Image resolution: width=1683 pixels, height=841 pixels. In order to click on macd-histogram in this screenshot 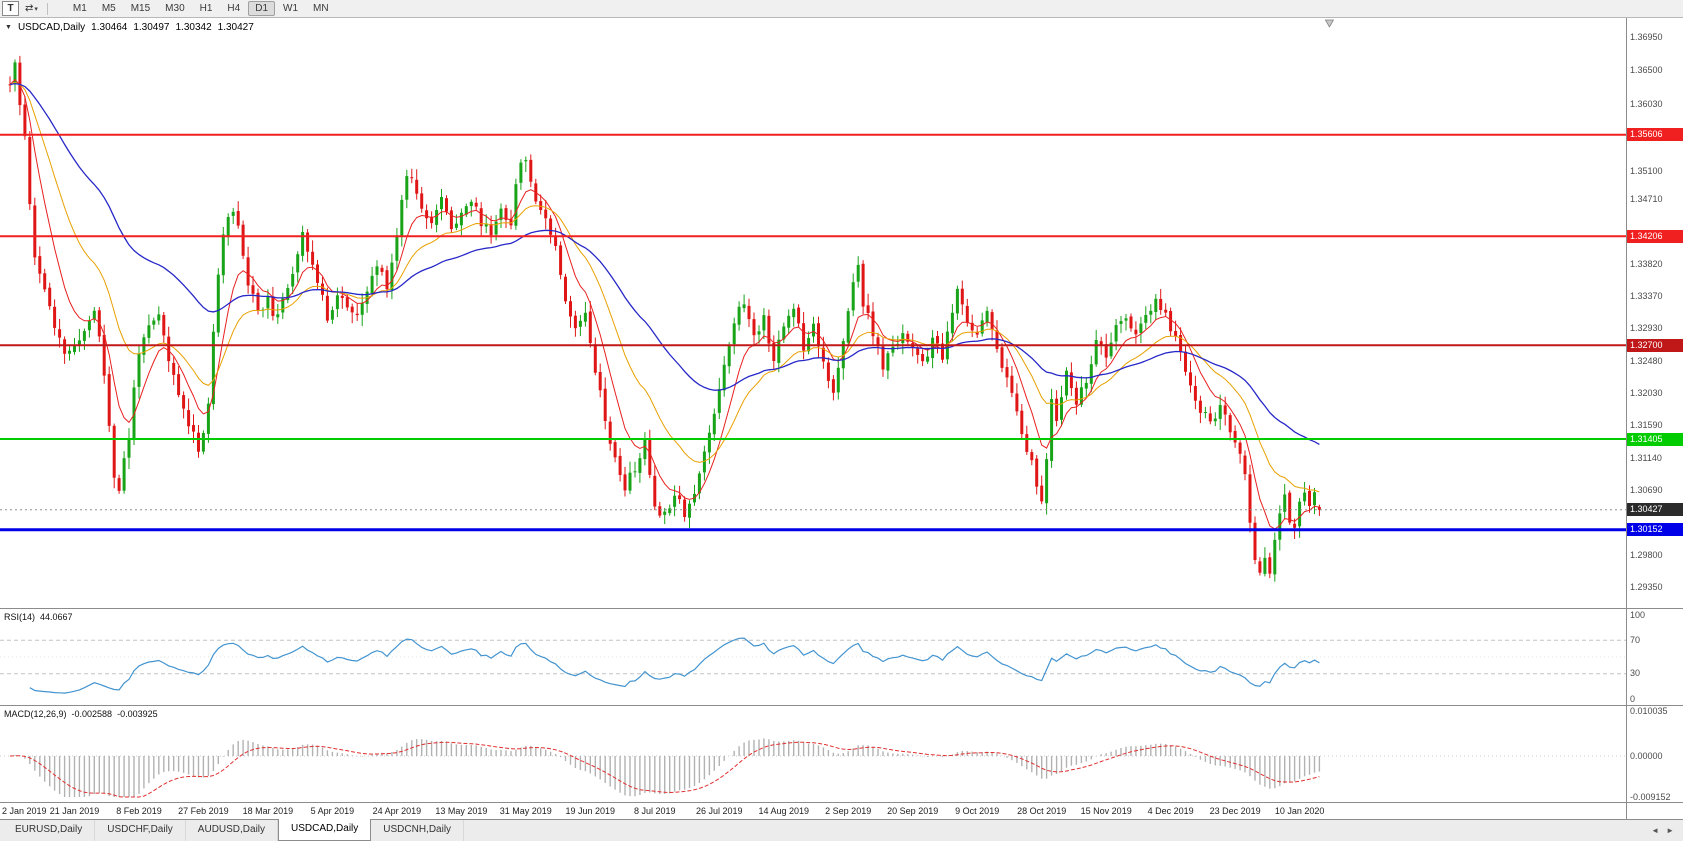, I will do `click(667, 767)`.